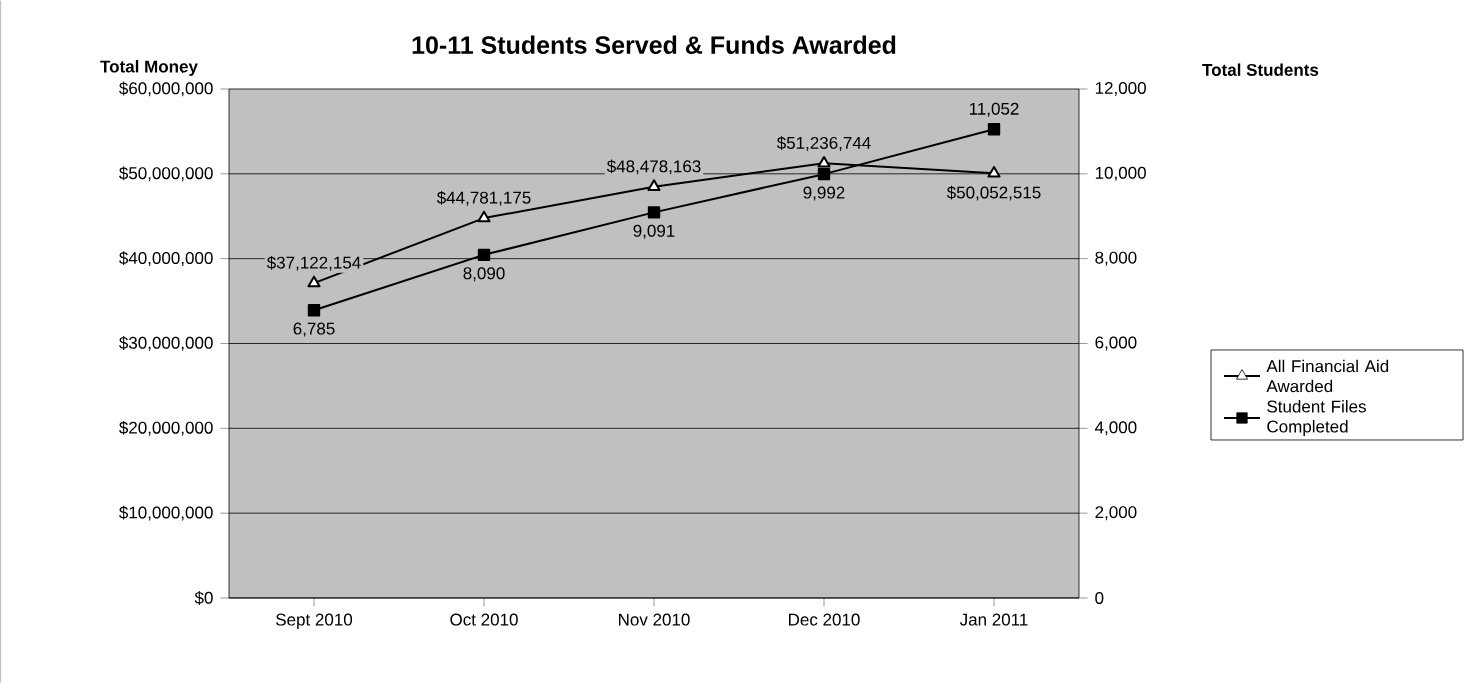 Image resolution: width=1481 pixels, height=683 pixels. Describe the element at coordinates (1327, 376) in the screenshot. I see `legend-label: All Financial Aid Awarded` at that location.